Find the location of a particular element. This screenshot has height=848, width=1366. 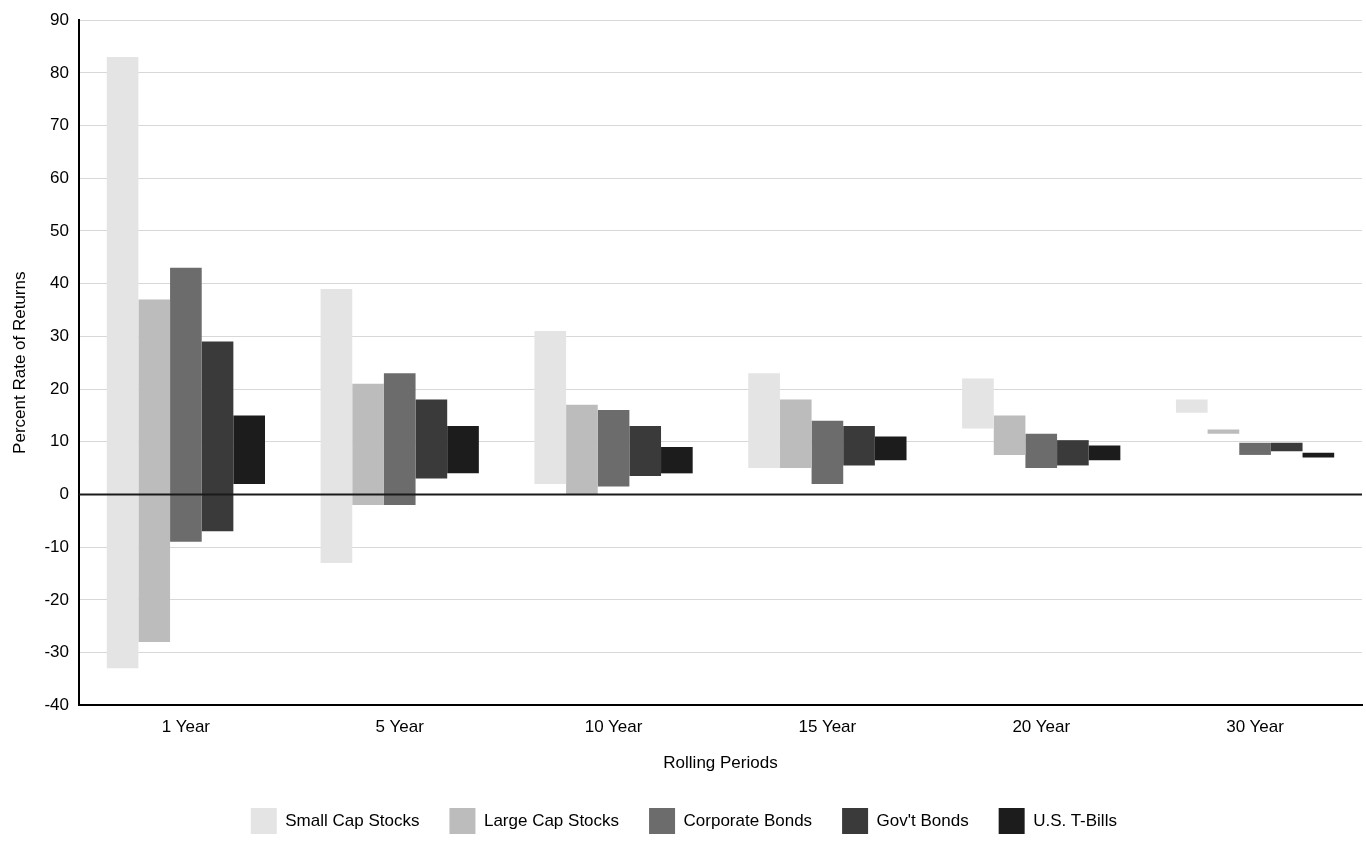

y-tick-label: -20 is located at coordinates (56, 599).